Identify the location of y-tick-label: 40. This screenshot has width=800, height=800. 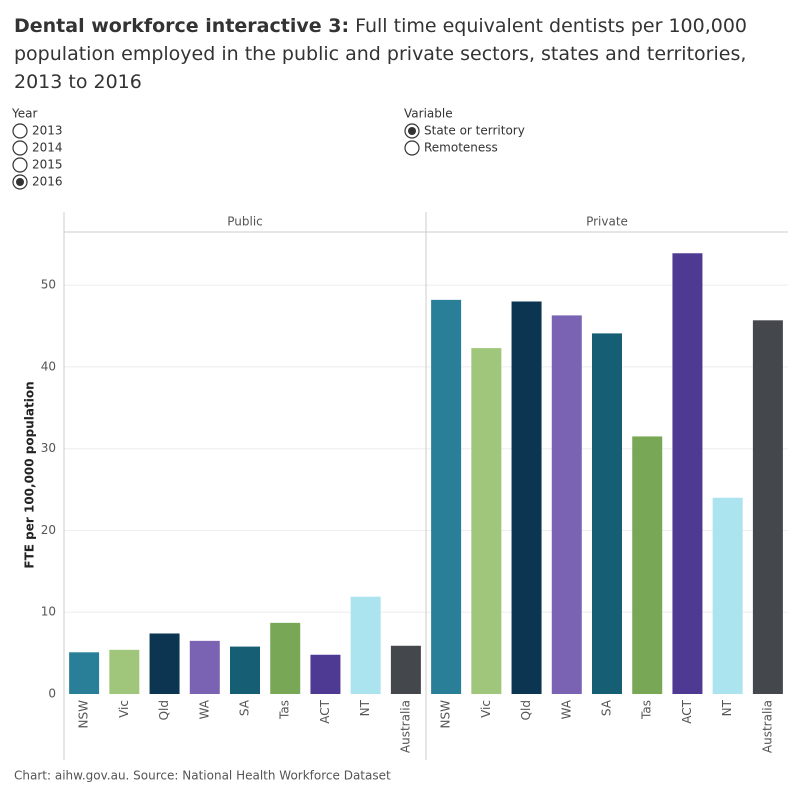
(48, 366).